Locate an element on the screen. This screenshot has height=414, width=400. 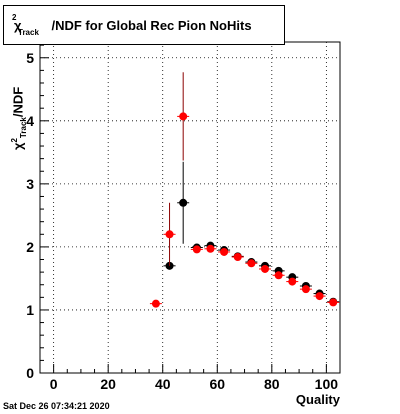
ylabel-superscript: 2 is located at coordinates (14, 140).